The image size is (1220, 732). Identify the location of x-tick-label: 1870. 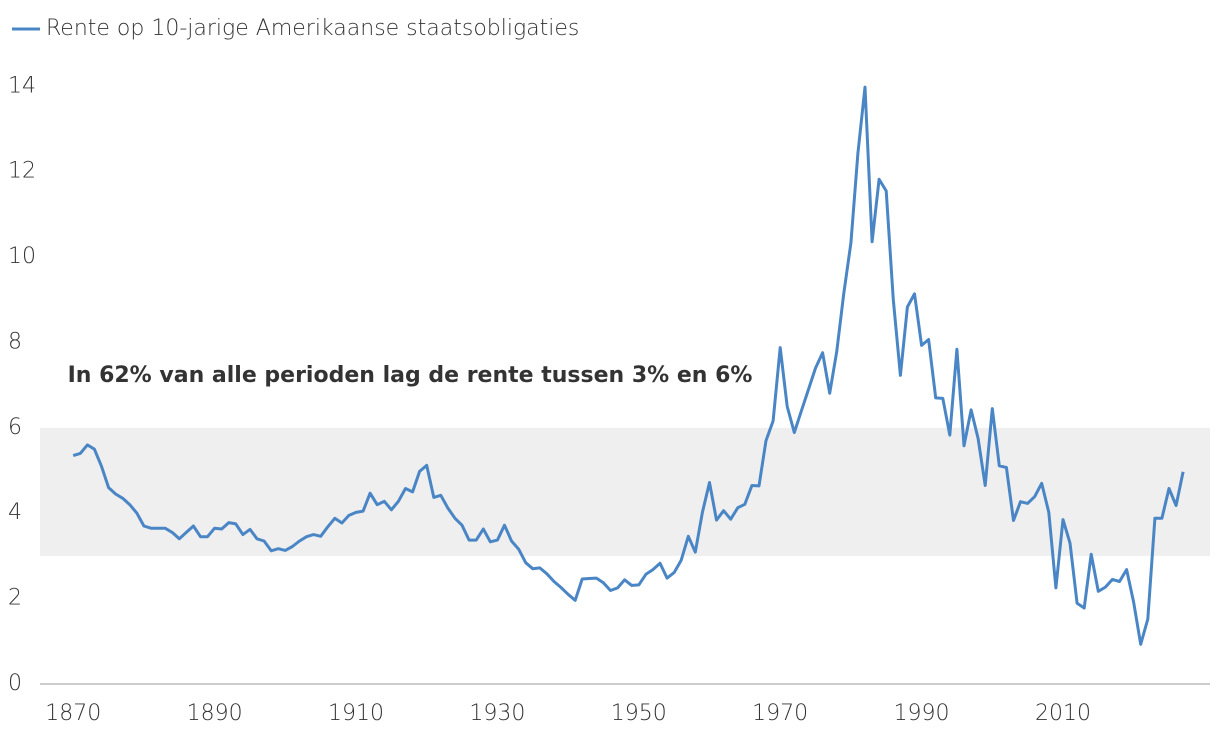
(73, 713).